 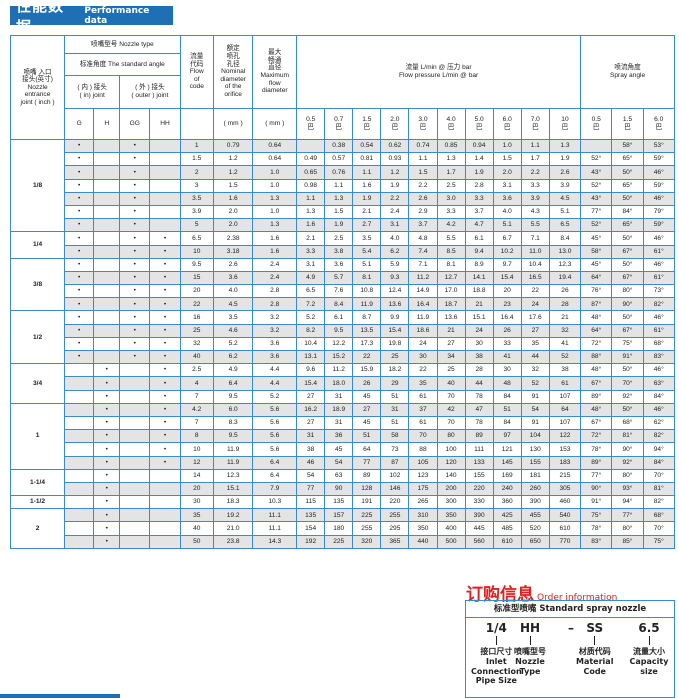 I want to click on nominal-diameter-cell: 5.2, so click(x=233, y=344).